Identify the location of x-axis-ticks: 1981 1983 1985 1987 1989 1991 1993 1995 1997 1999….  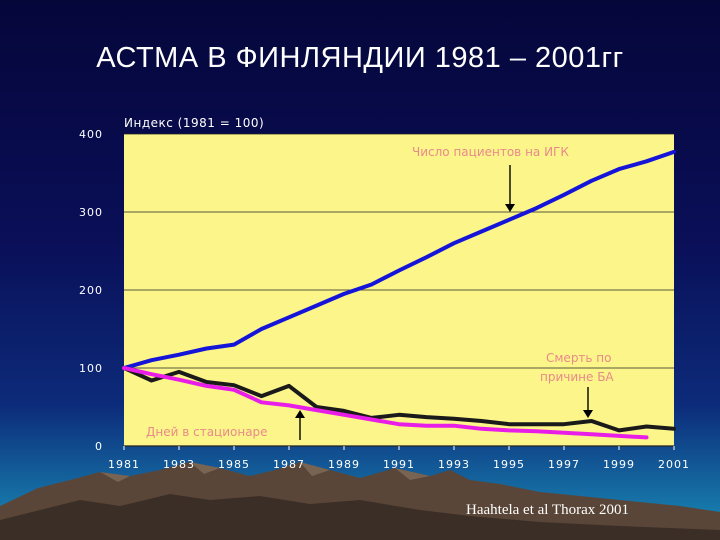
(399, 458).